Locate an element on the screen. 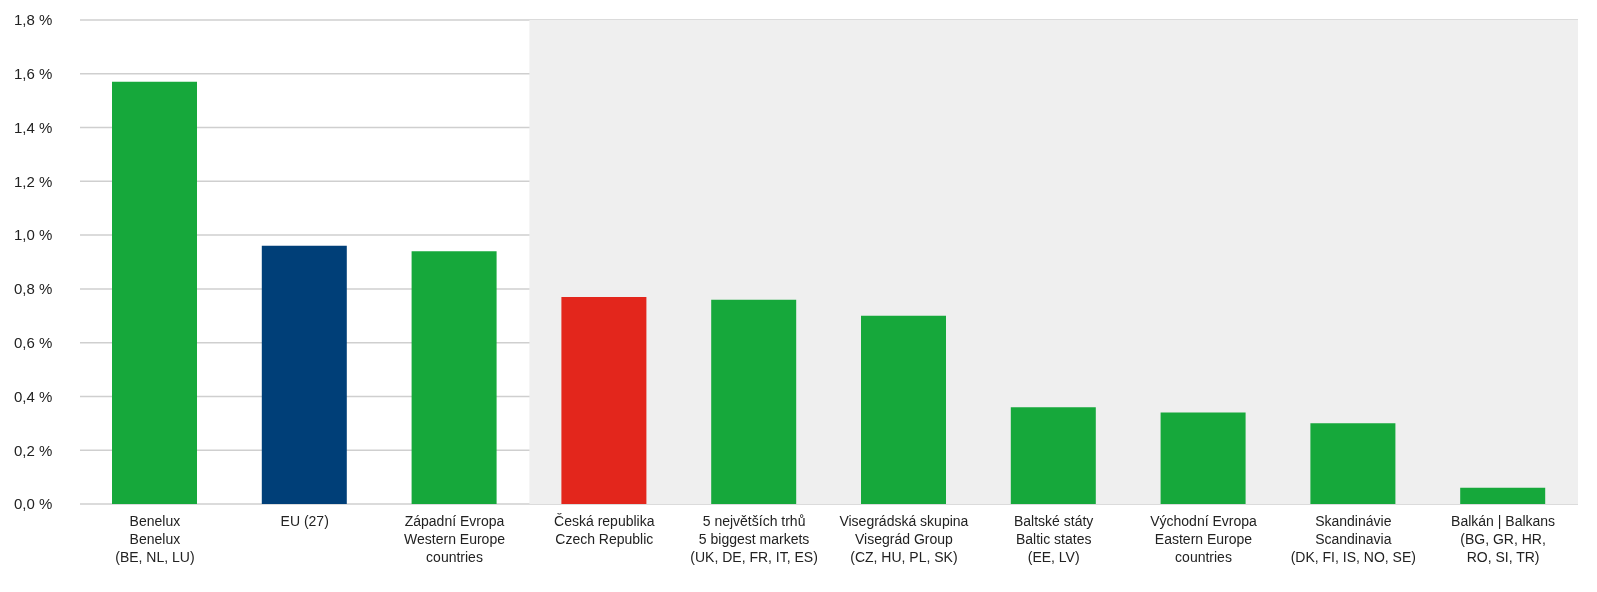  y-tick-label: 1,8 % is located at coordinates (33, 20).